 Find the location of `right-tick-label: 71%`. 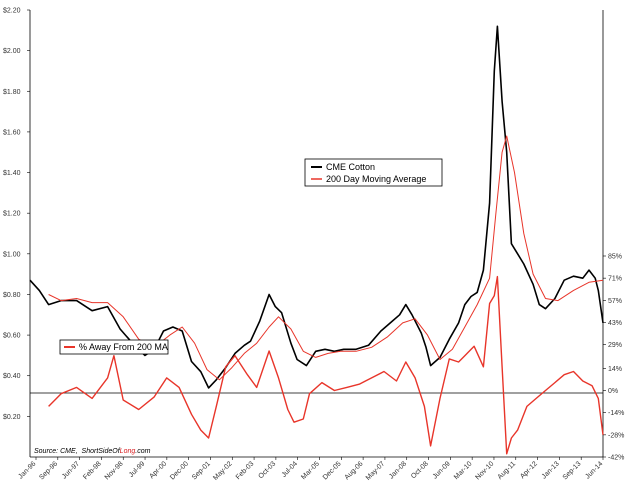

right-tick-label: 71% is located at coordinates (615, 279).